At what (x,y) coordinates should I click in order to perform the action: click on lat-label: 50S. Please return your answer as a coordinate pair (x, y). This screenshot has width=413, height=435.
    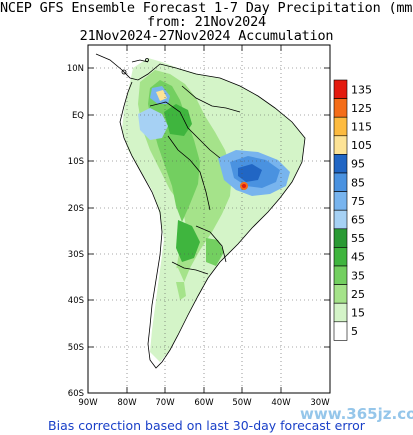
    Looking at the image, I should click on (76, 348).